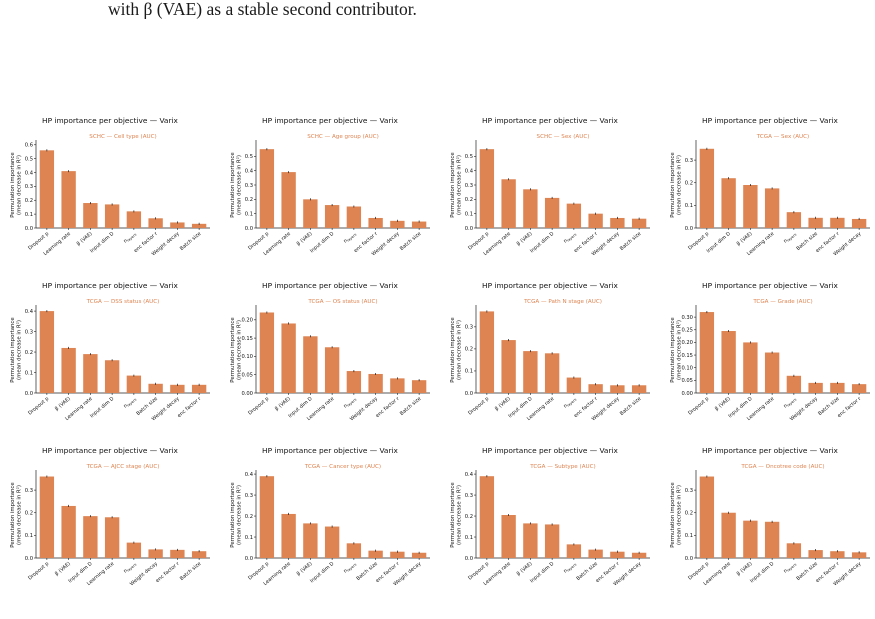 The image size is (875, 619). What do you see at coordinates (562, 467) in the screenshot?
I see `chart-subtitle: TCGA — Subtype (AUC)` at bounding box center [562, 467].